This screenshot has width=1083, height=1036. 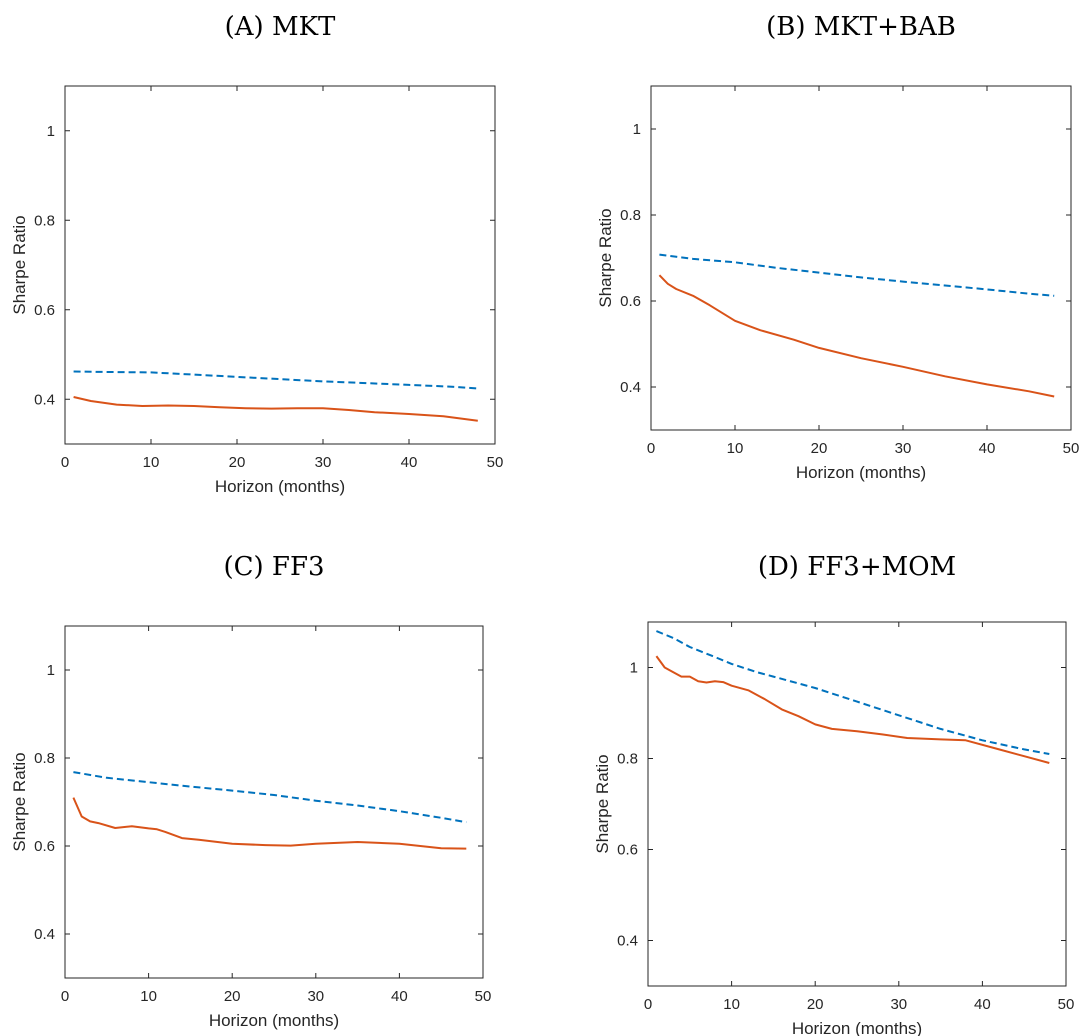 What do you see at coordinates (280, 27) in the screenshot?
I see `panel-title: (A) MKT` at bounding box center [280, 27].